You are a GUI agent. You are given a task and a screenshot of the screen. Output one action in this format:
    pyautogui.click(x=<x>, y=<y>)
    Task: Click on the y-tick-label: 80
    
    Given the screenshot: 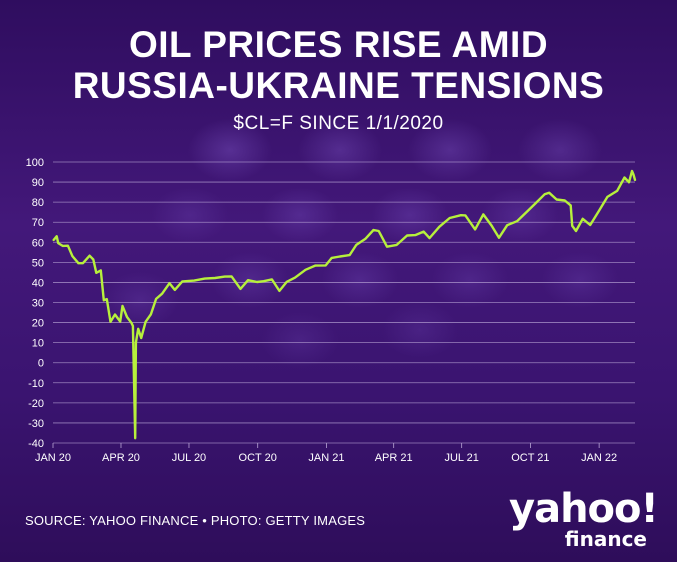 What is the action you would take?
    pyautogui.click(x=38, y=203)
    